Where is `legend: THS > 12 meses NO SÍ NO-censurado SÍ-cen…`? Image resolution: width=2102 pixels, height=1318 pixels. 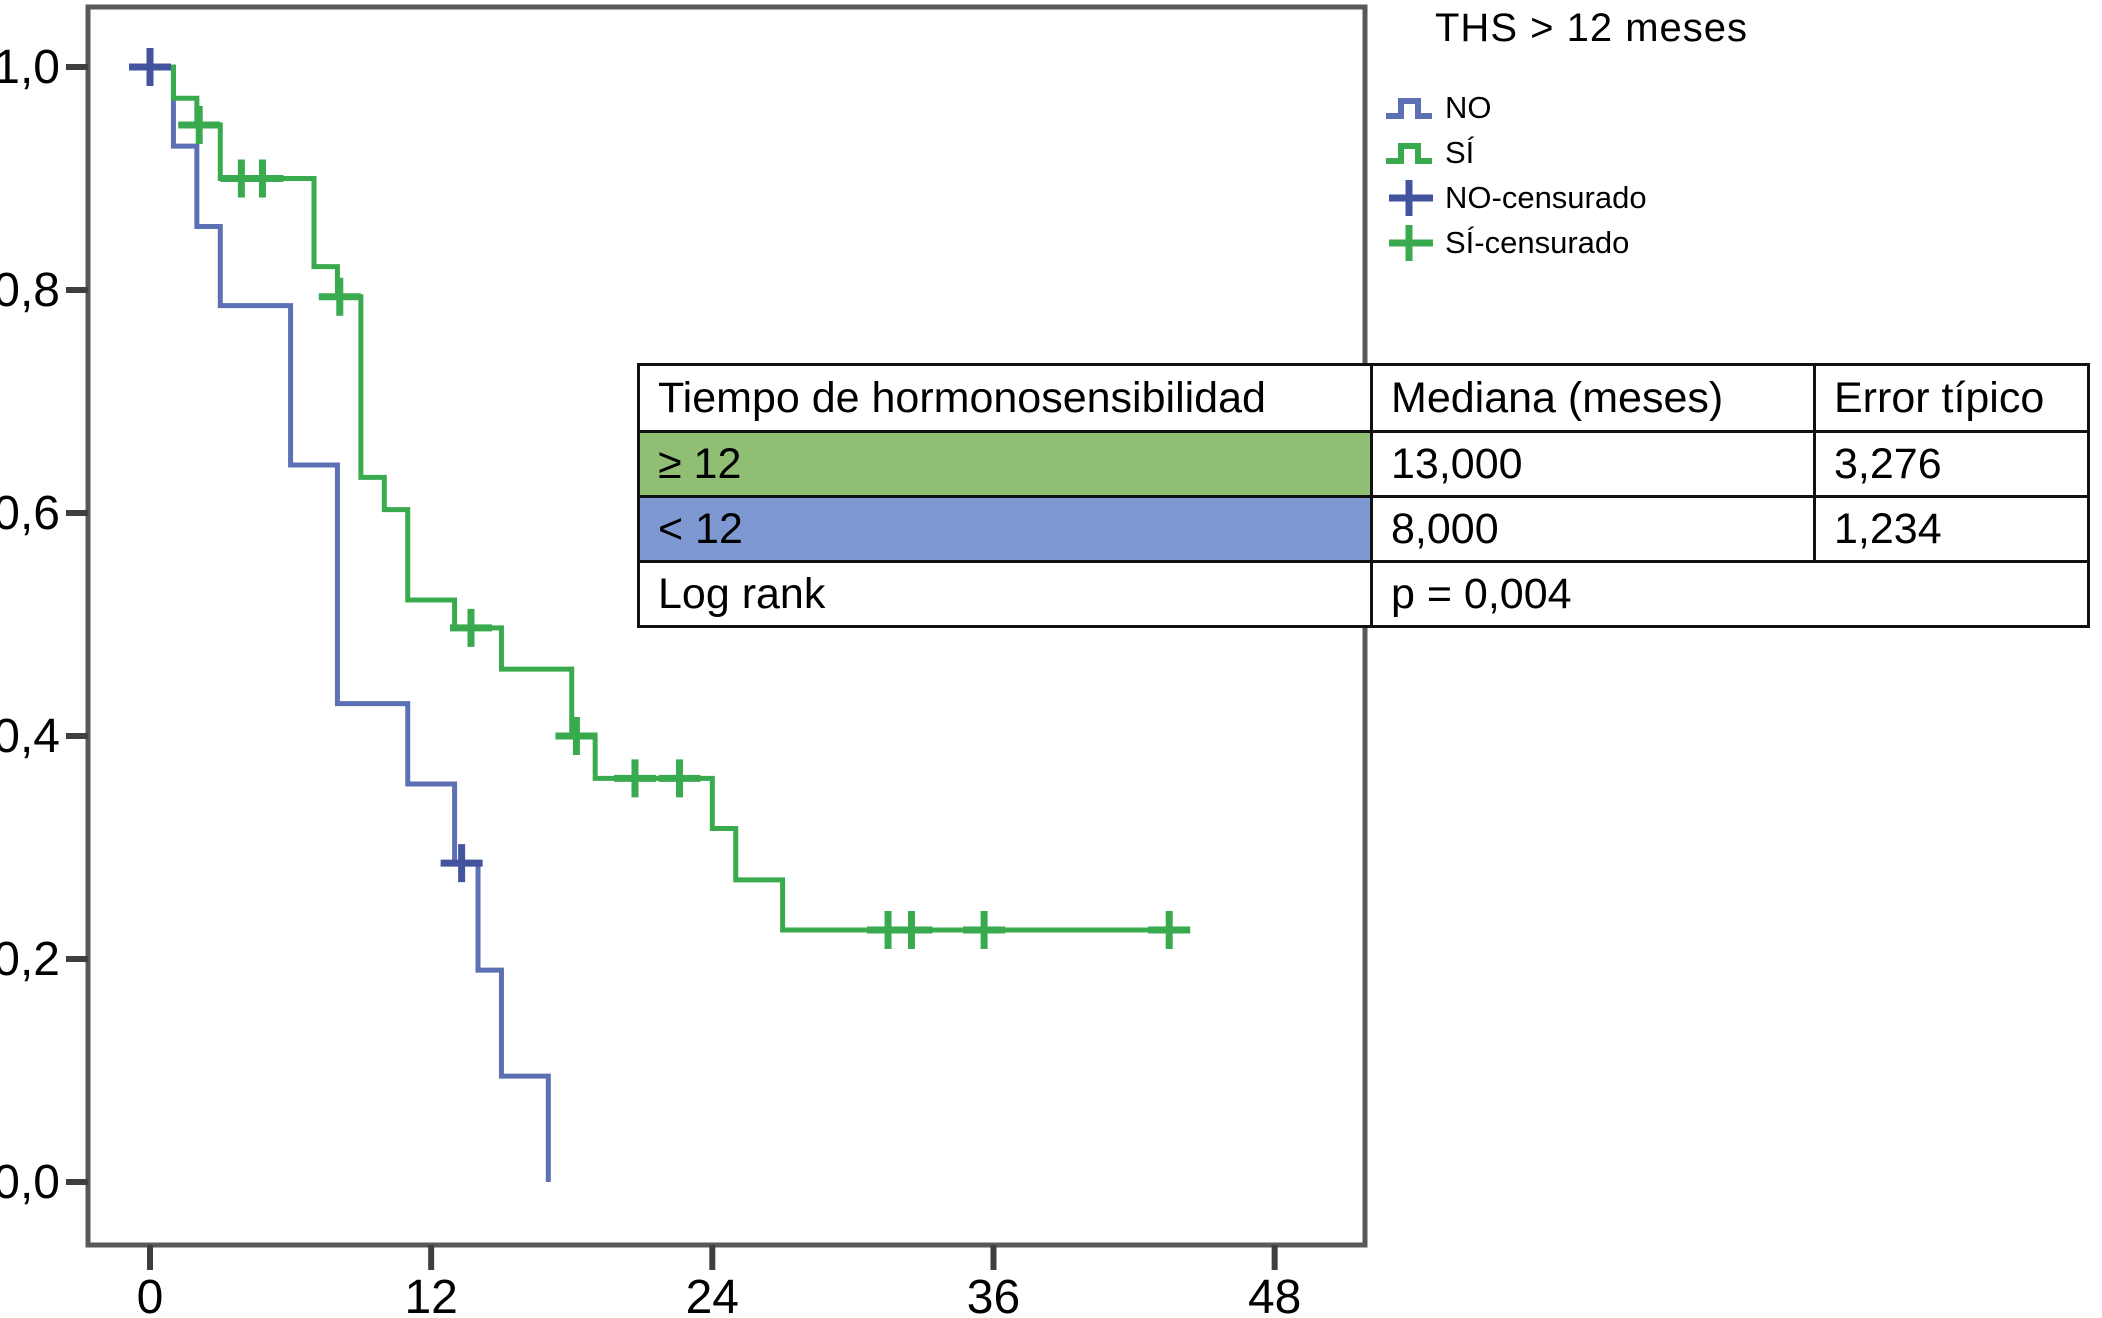
legend: THS > 12 meses NO SÍ NO-censurado SÍ-cen… is located at coordinates (1663, 135).